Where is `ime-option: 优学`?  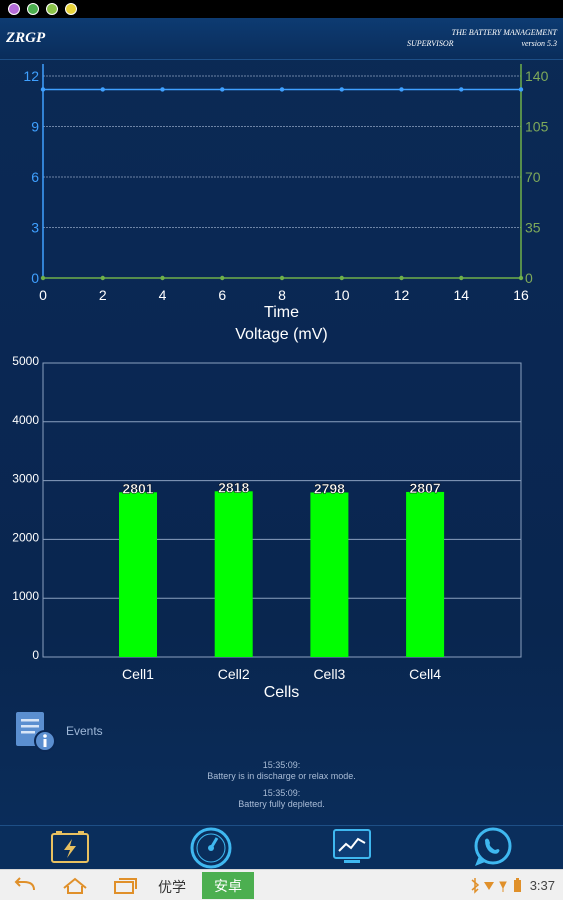 ime-option: 优学 is located at coordinates (172, 887).